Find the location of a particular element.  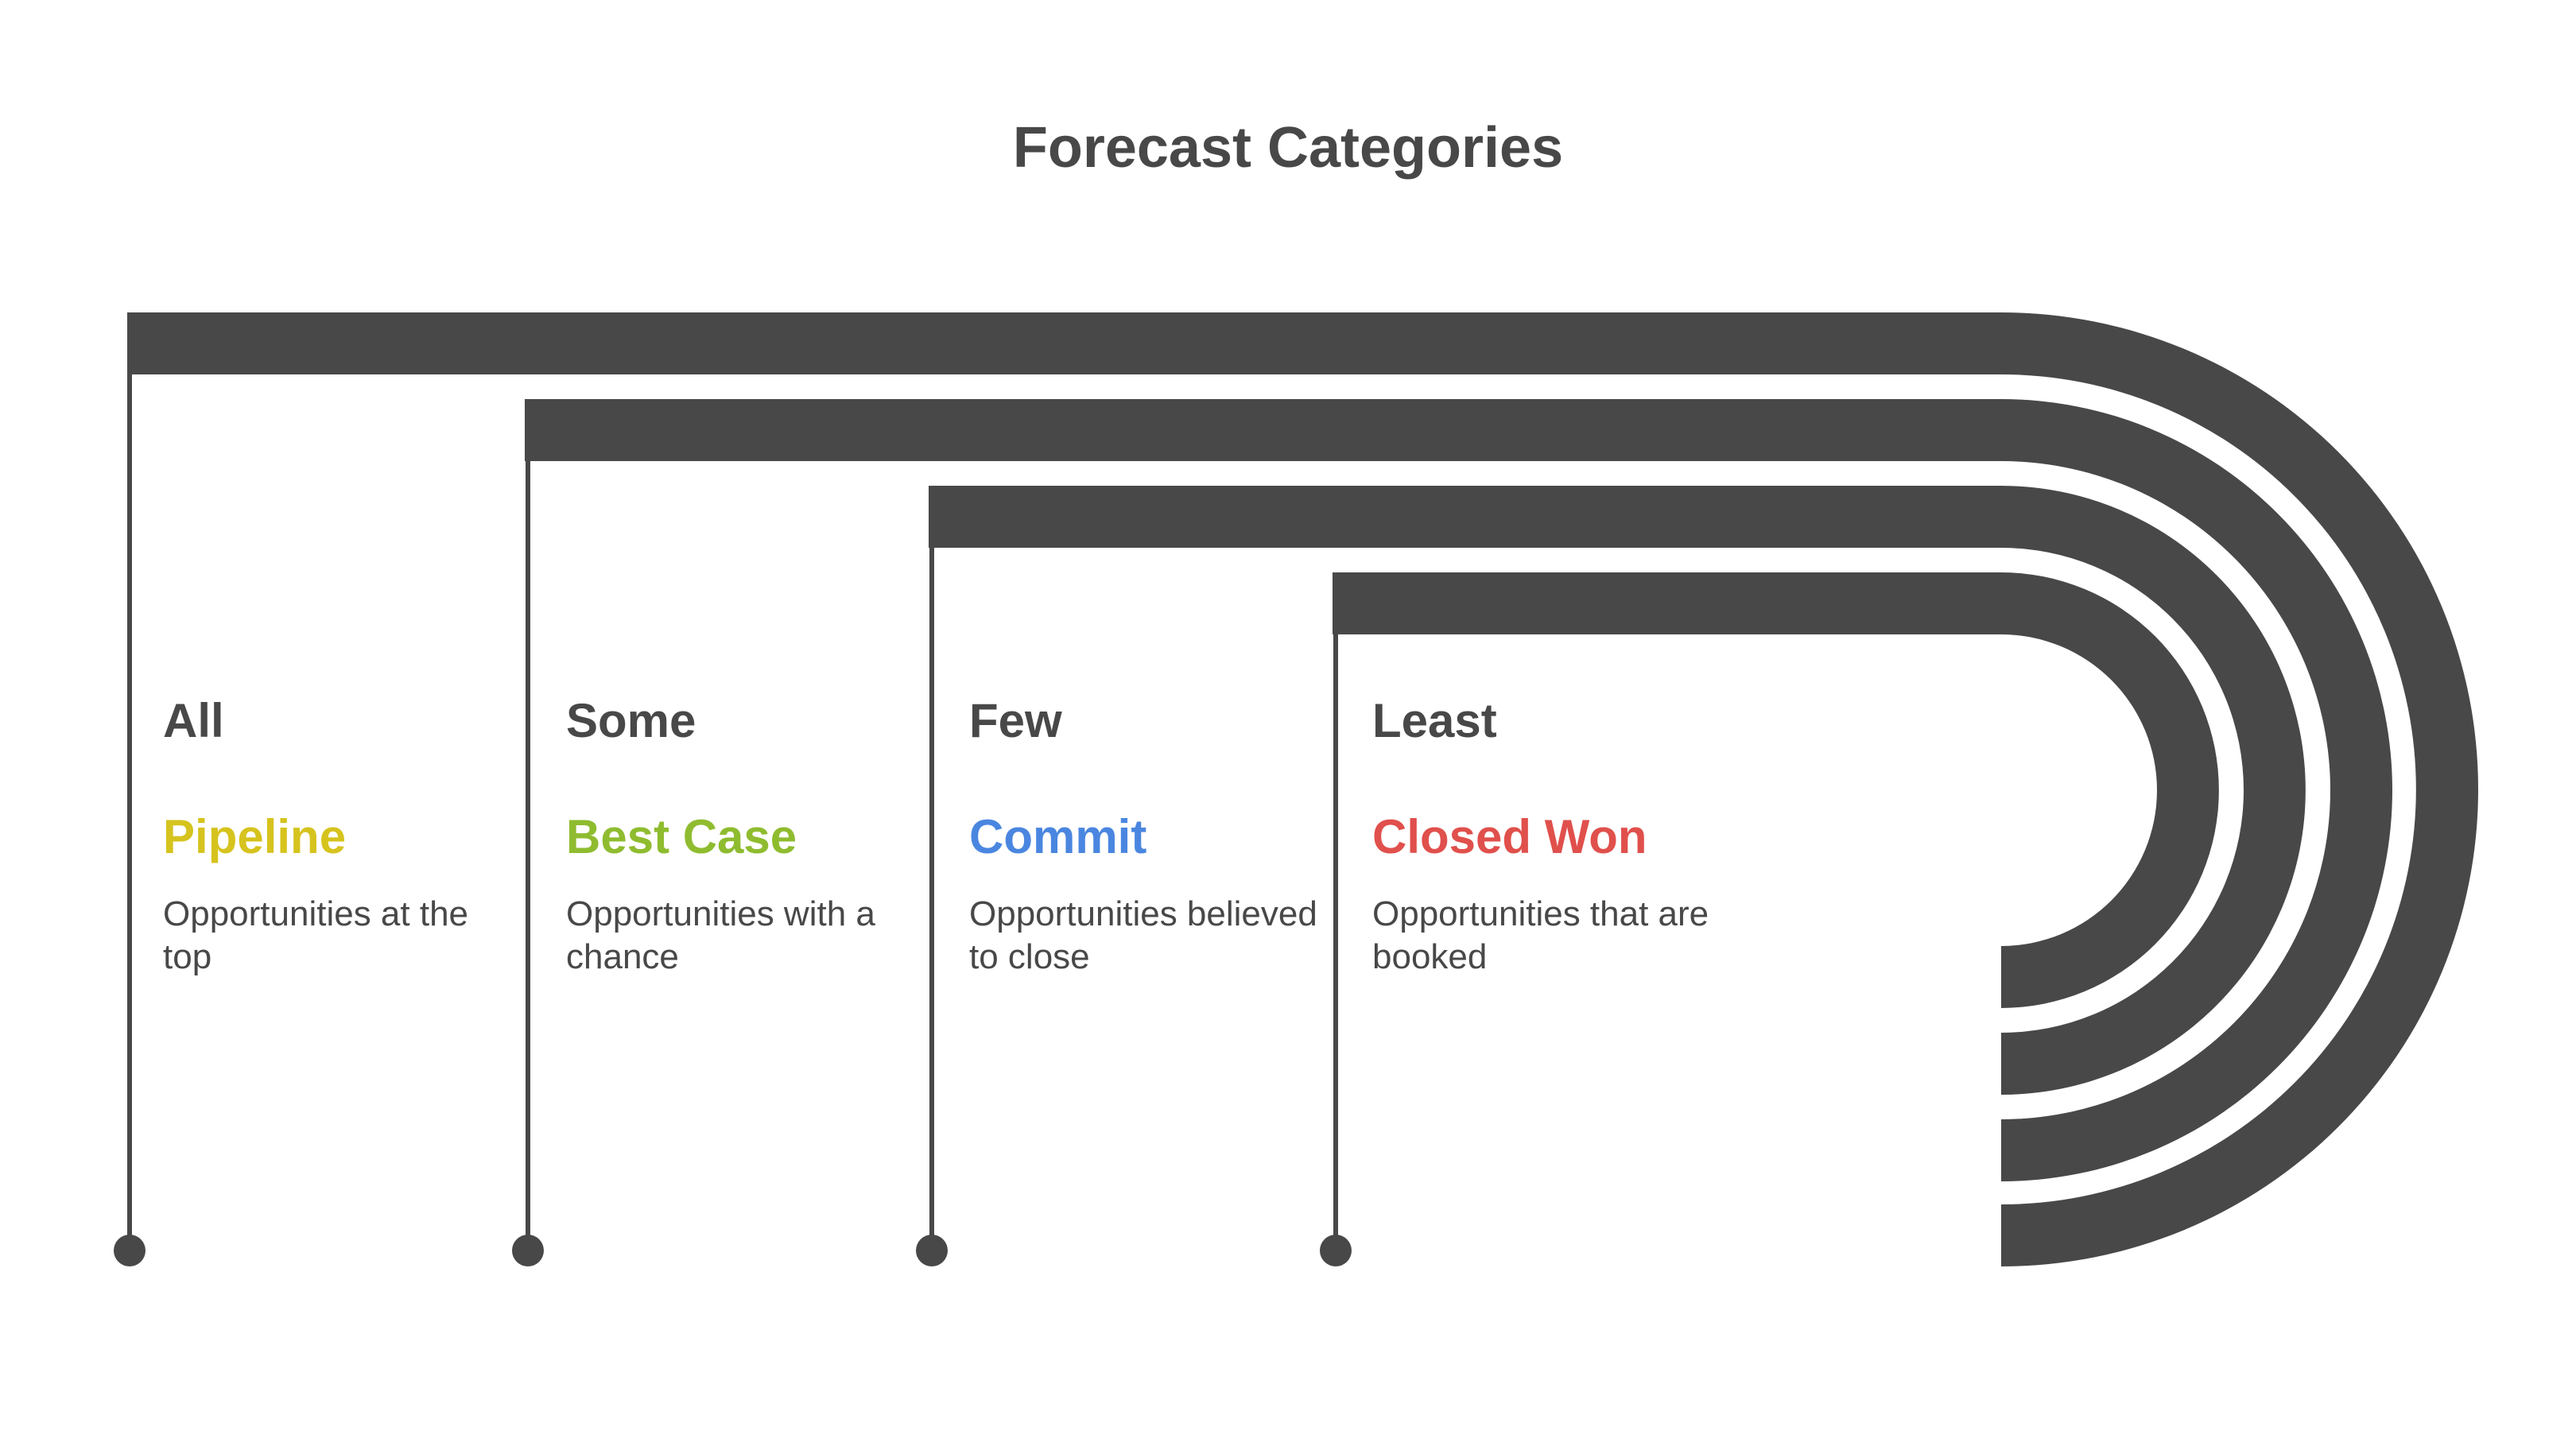

stage-level-label: Few is located at coordinates (1015, 720).